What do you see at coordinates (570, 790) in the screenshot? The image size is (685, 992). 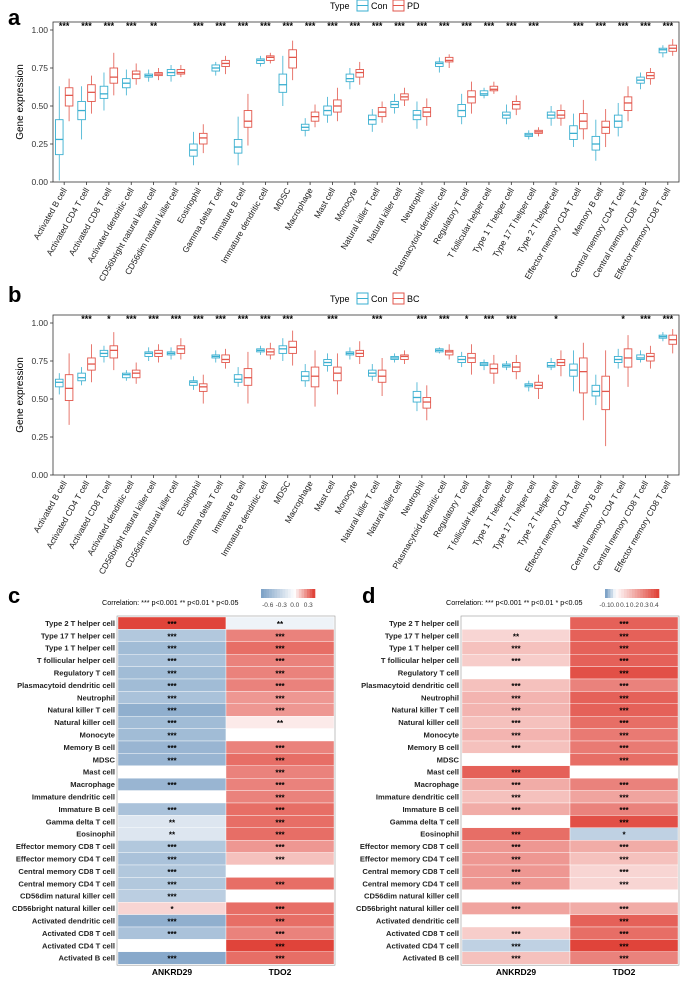 I see `heat-frame` at bounding box center [570, 790].